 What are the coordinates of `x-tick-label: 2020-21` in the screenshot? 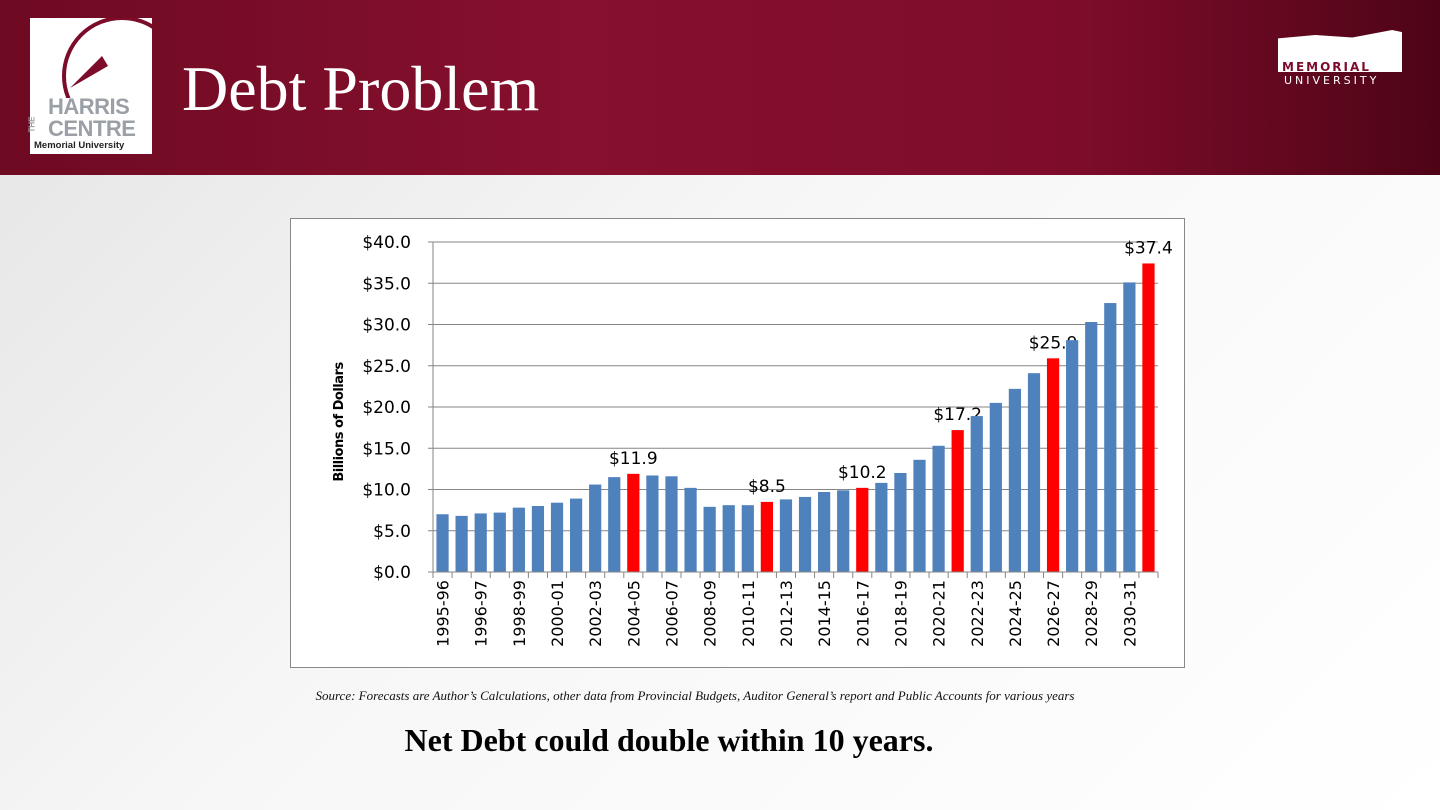 It's located at (939, 613).